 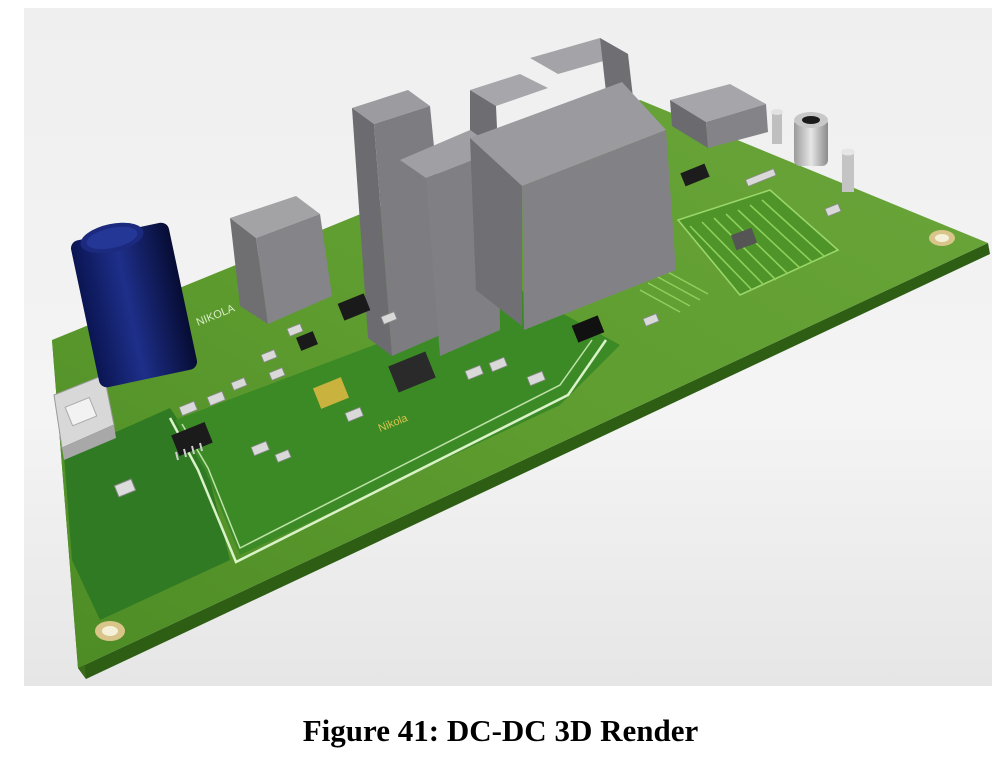 What do you see at coordinates (500, 730) in the screenshot?
I see `figure-caption: Figure 41: DC-DC 3D Render` at bounding box center [500, 730].